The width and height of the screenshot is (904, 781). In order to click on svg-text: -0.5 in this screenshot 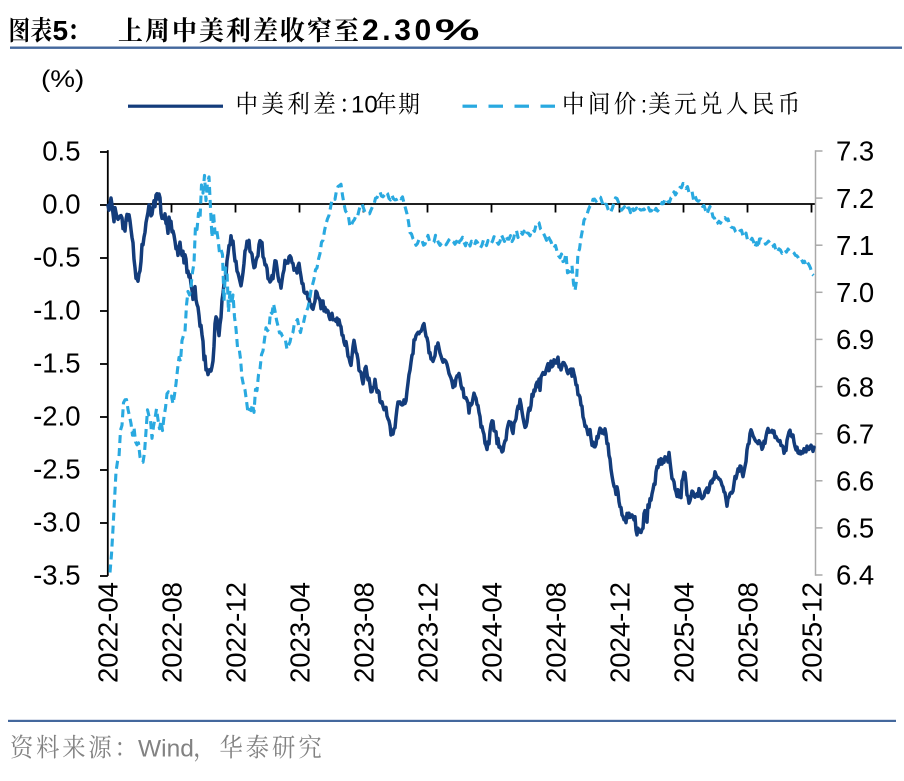, I will do `click(56, 257)`.